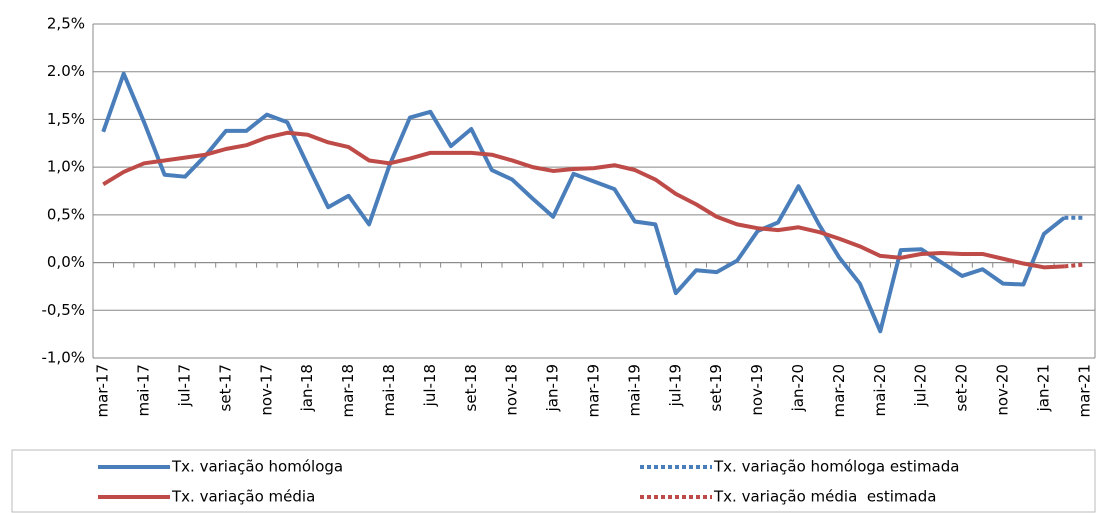 The width and height of the screenshot is (1099, 513). What do you see at coordinates (66, 262) in the screenshot?
I see `y-tick-label: 0,0%` at bounding box center [66, 262].